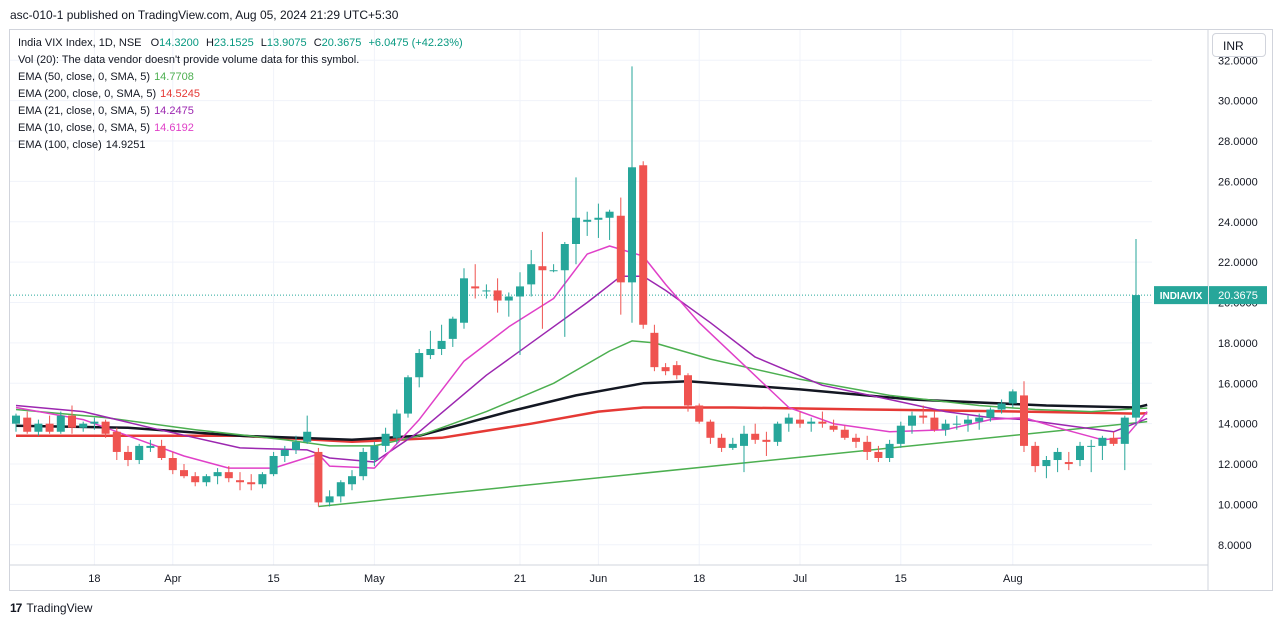 The width and height of the screenshot is (1281, 627). Describe the element at coordinates (240, 111) in the screenshot. I see `indicator-ema21: EMA (21, close, 0, SMA, 5) 14.2475` at that location.